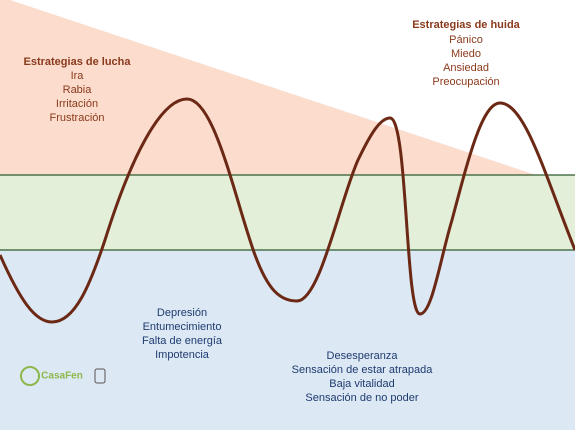  I want to click on fight-item: Frustración, so click(76, 118).